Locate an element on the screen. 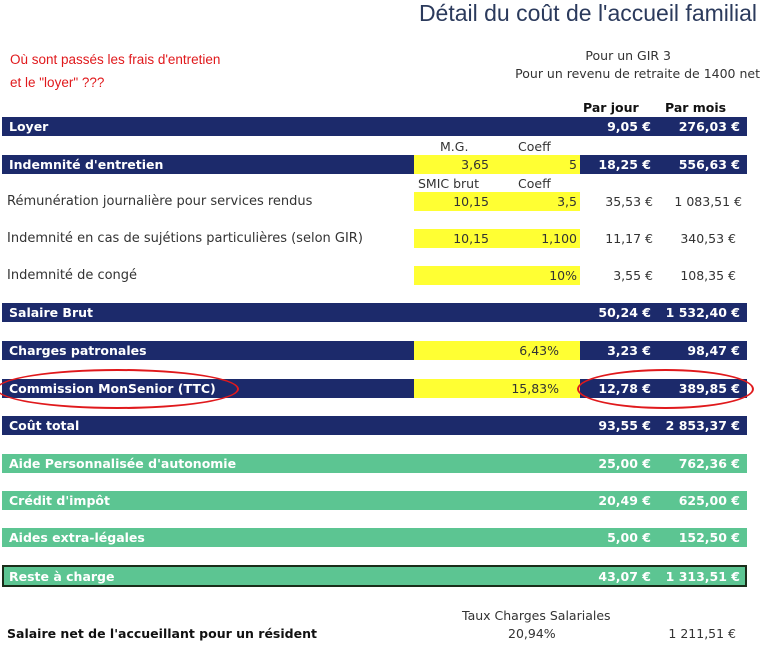 This screenshot has height=646, width=771. mg-label: M.G. is located at coordinates (454, 146).